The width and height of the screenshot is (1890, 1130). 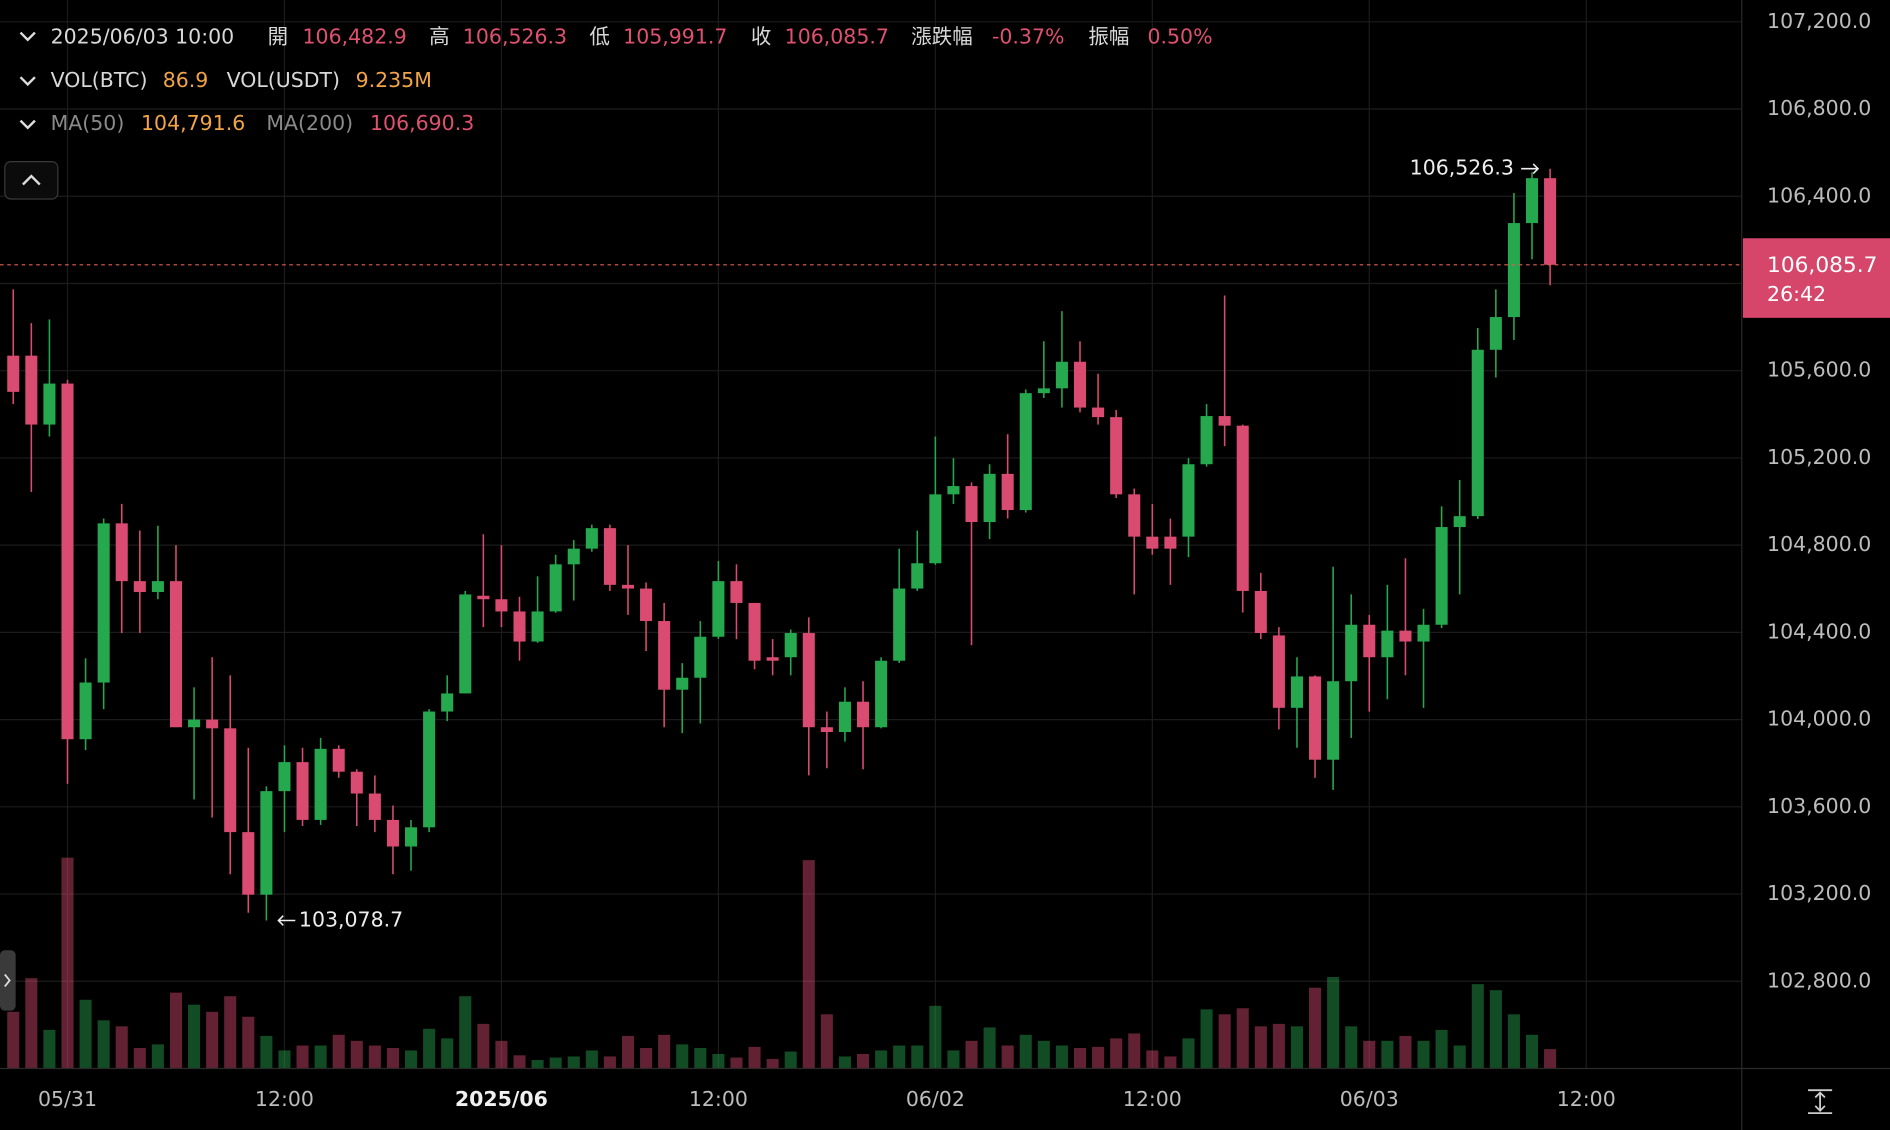 I want to click on high-arrow, so click(x=1530, y=169).